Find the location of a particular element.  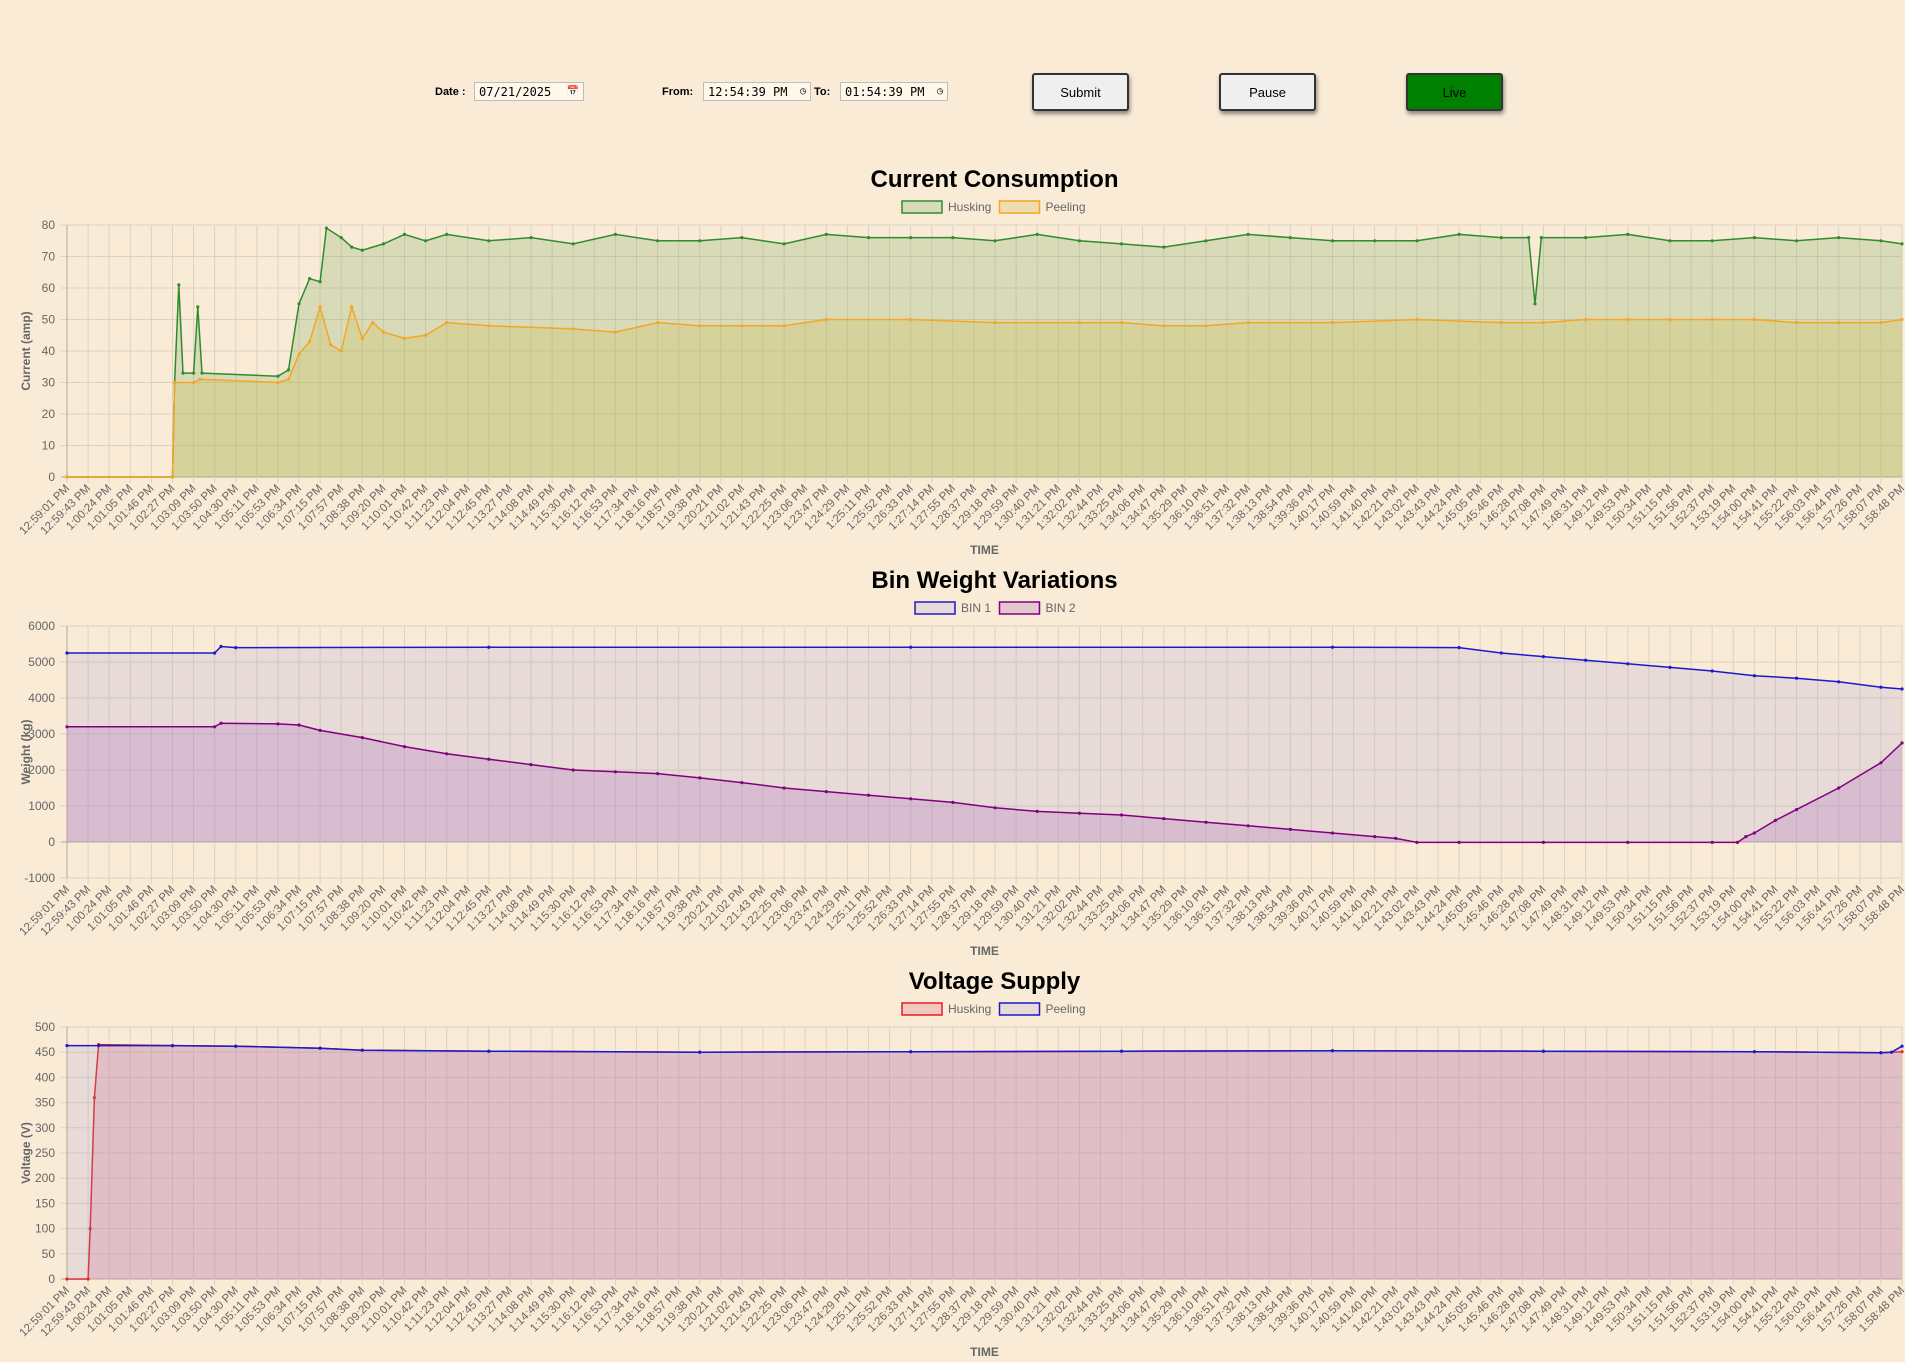

to-time-input: 01:54:39 PM ◷ is located at coordinates (894, 91).